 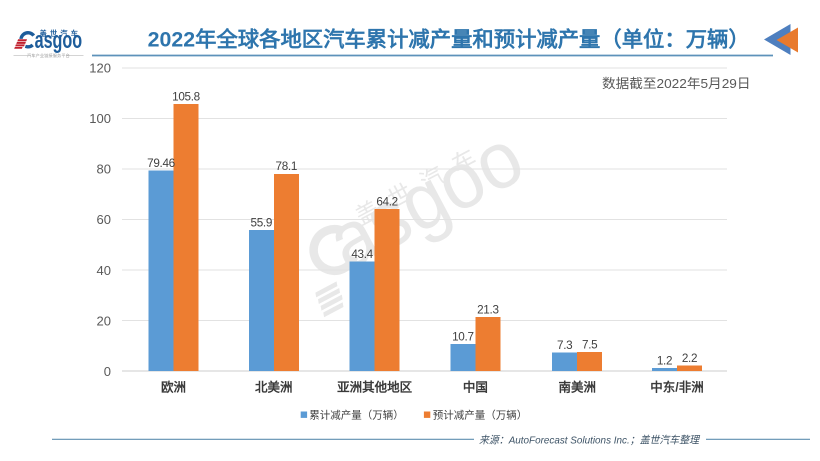 I want to click on svg-text: 盖世汽车, so click(x=61, y=33).